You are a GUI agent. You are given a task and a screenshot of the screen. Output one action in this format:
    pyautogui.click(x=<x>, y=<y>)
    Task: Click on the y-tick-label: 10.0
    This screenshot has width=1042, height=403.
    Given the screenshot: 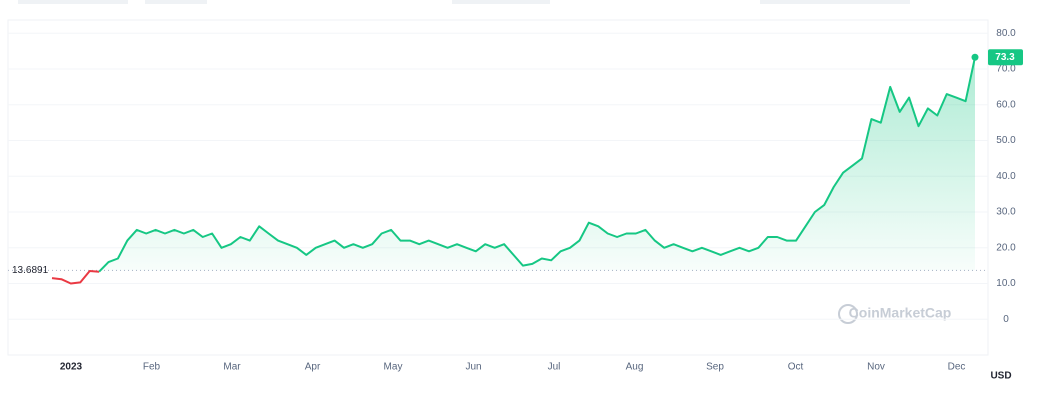 What is the action you would take?
    pyautogui.click(x=1006, y=283)
    